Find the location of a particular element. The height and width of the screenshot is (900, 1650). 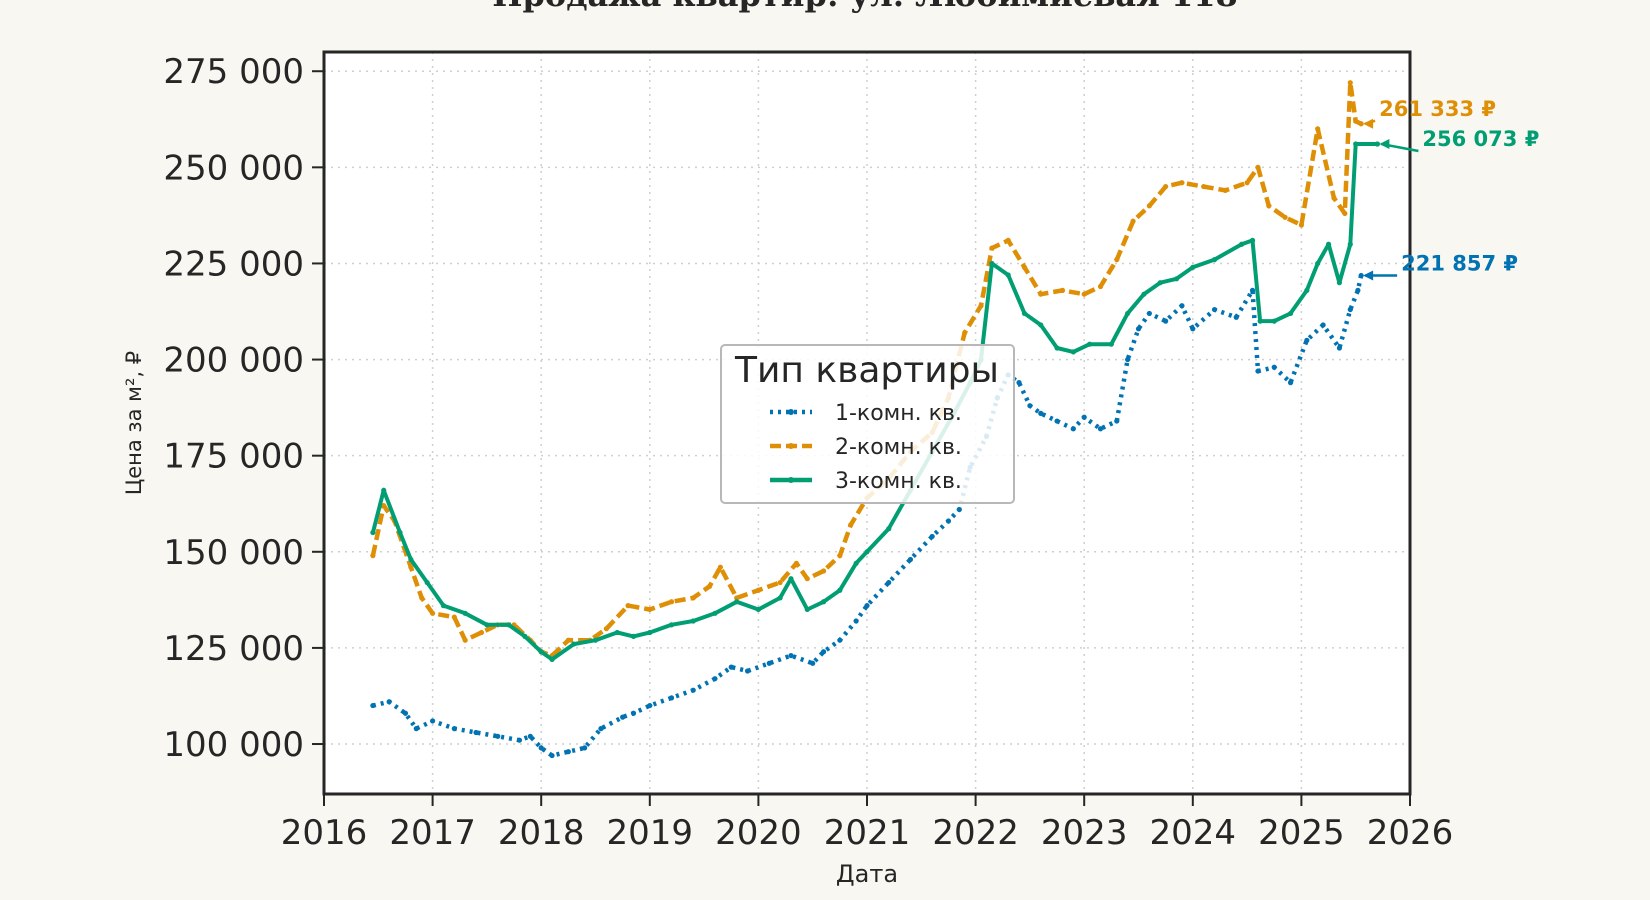

y-tick-label: 100 000 is located at coordinates (233, 745).